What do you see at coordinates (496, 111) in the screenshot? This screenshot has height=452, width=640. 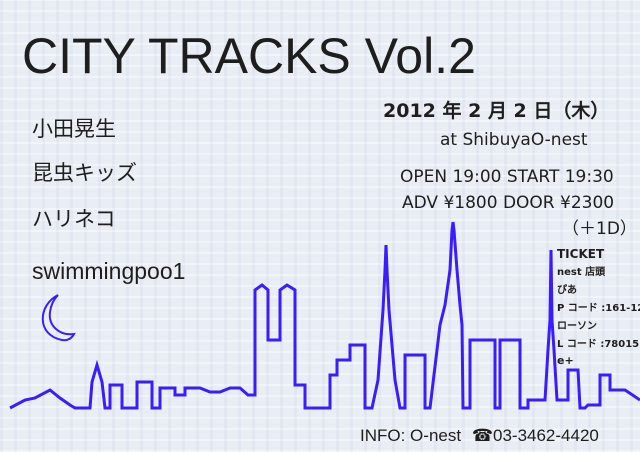 I see `event-date: 2012 年 2 月 2 日（木）` at bounding box center [496, 111].